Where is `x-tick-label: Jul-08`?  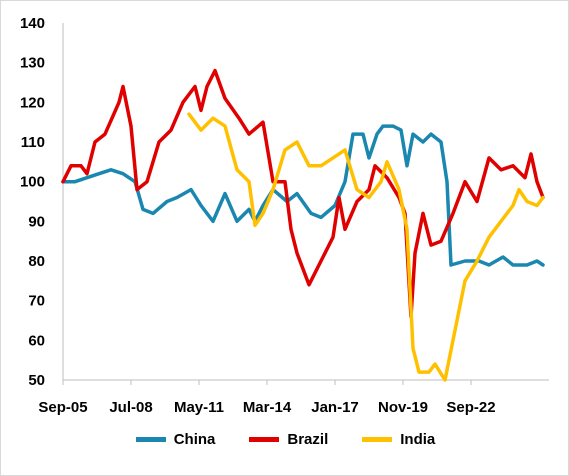 x-tick-label: Jul-08 is located at coordinates (130, 407).